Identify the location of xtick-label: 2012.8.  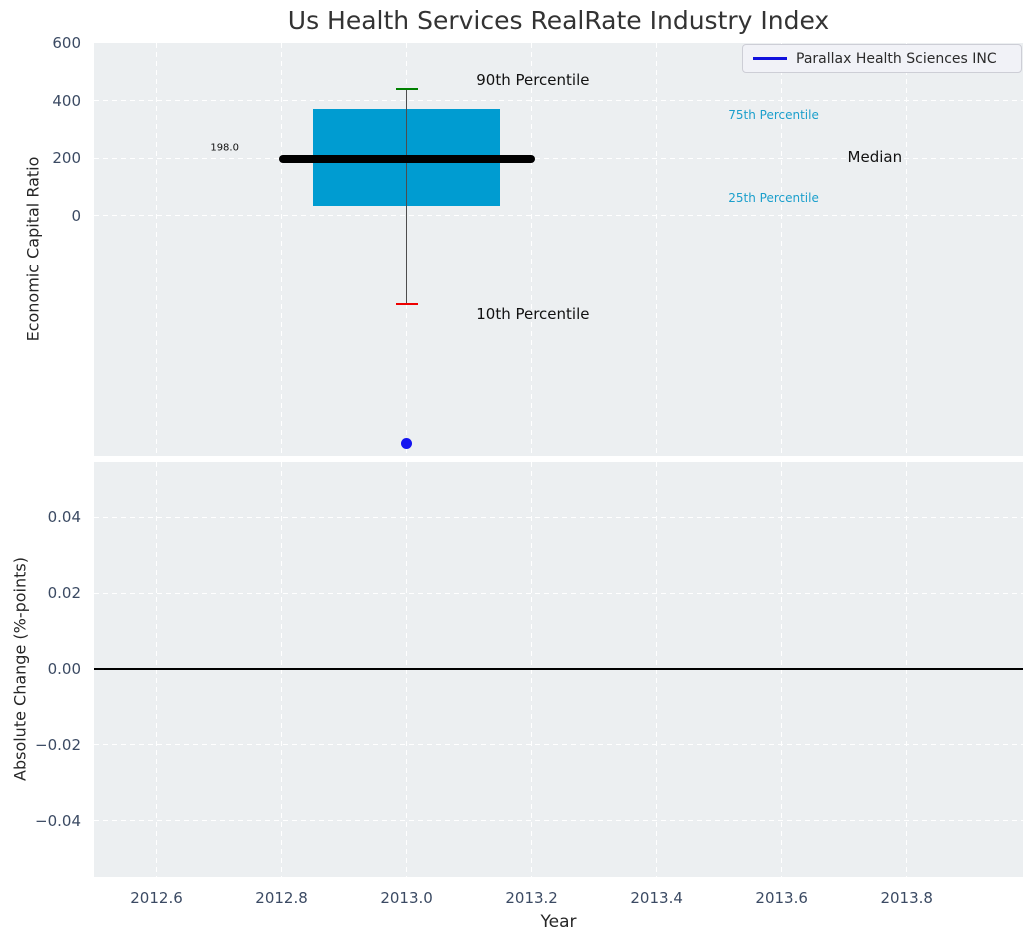
(281, 898).